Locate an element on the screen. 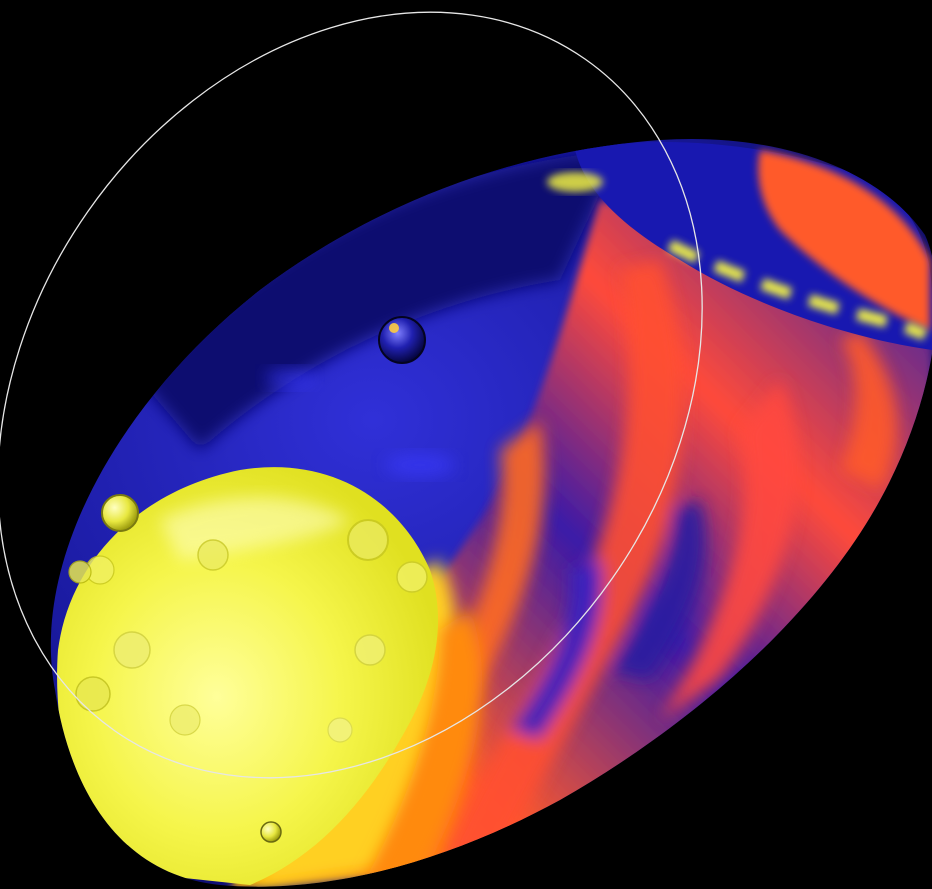 The width and height of the screenshot is (932, 889). floating-bubble is located at coordinates (402, 340).